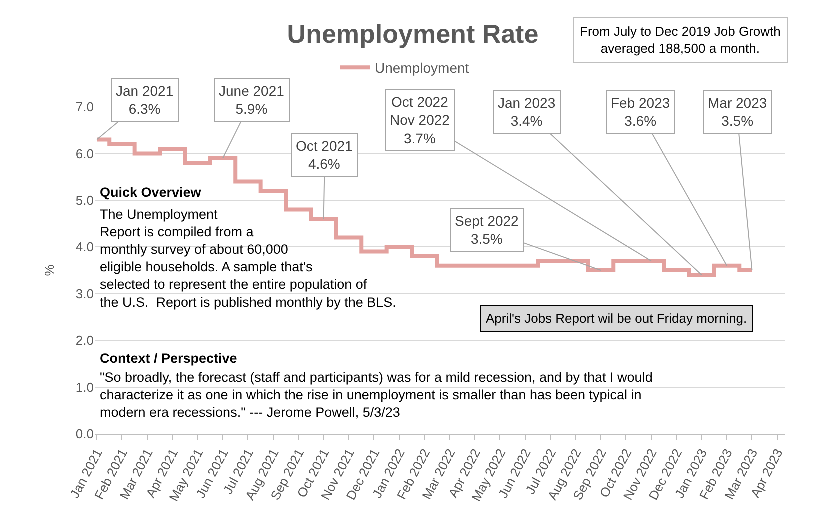 This screenshot has height=517, width=814. What do you see at coordinates (617, 318) in the screenshot?
I see `annotation: April's Jobs Report wil be out Friday morning.` at bounding box center [617, 318].